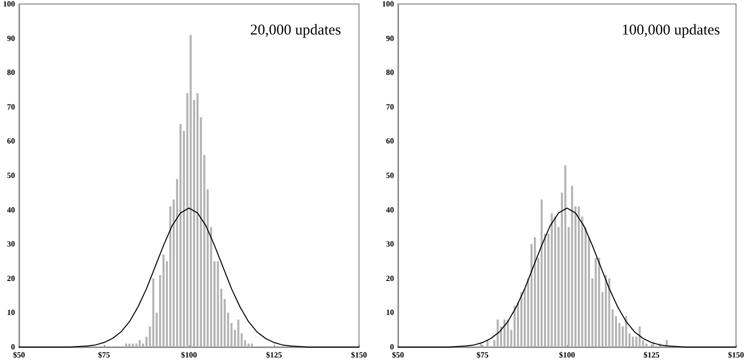  What do you see at coordinates (671, 30) in the screenshot?
I see `text: 100,000 updates` at bounding box center [671, 30].